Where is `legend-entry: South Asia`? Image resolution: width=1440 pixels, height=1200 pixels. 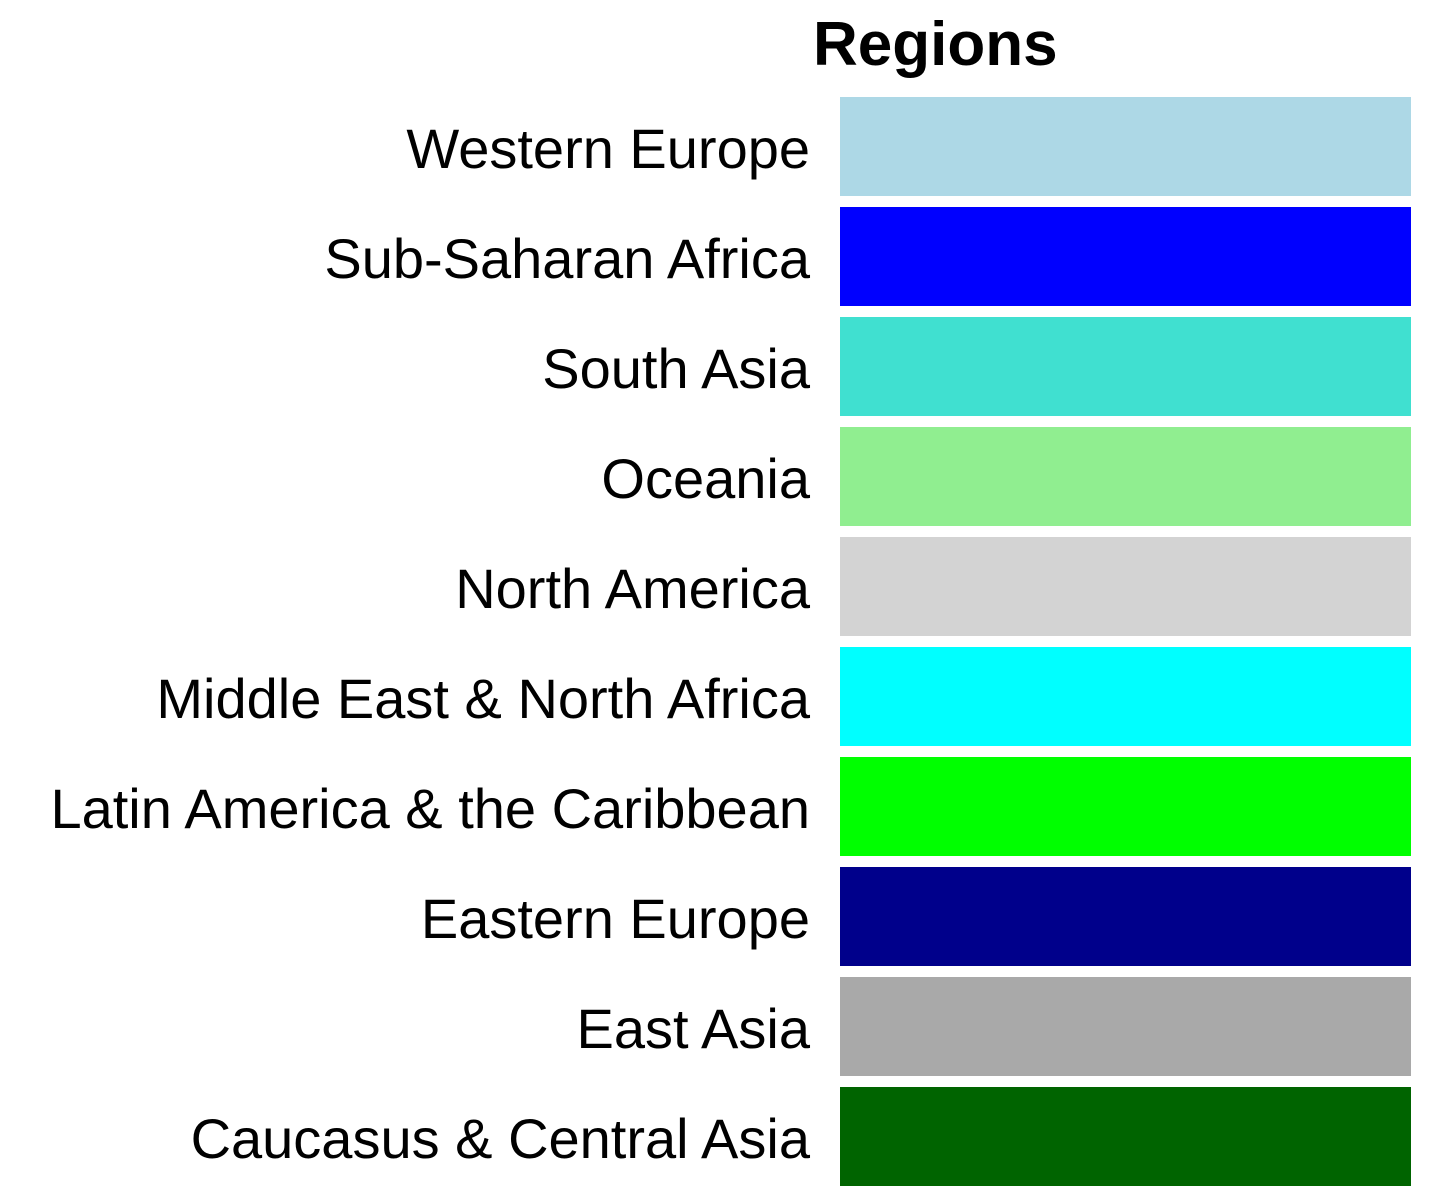 legend-entry: South Asia is located at coordinates (720, 366).